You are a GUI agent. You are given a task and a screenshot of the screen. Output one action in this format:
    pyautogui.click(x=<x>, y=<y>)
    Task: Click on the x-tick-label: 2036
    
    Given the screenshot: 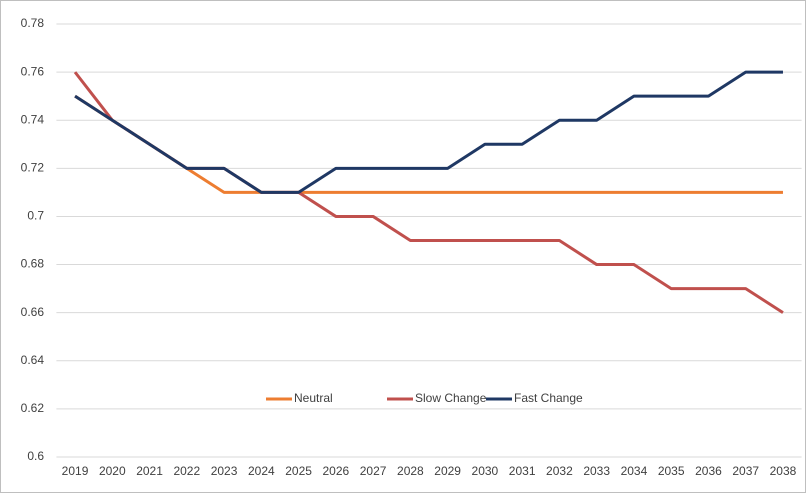 What is the action you would take?
    pyautogui.click(x=708, y=471)
    